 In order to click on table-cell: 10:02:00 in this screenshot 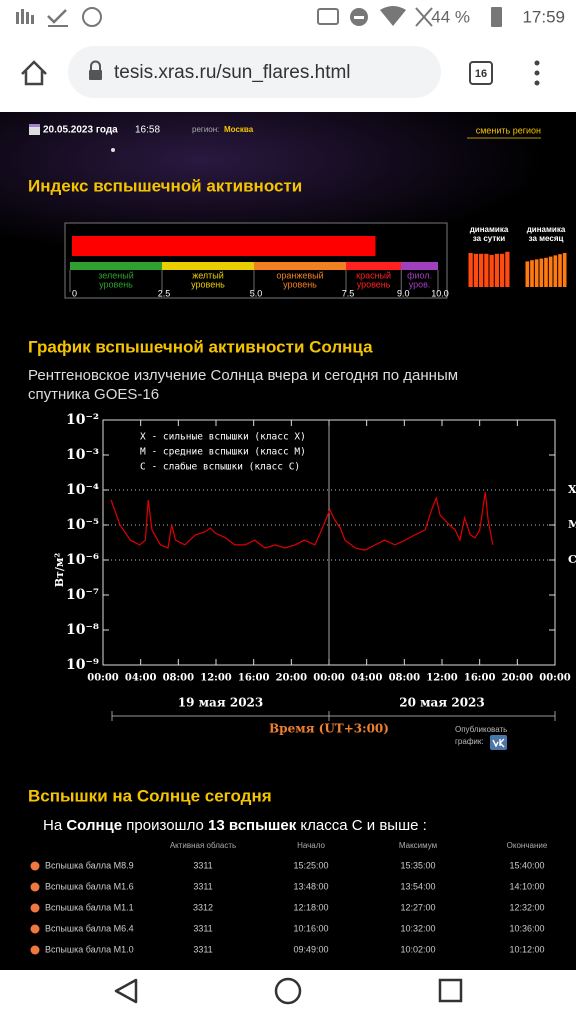, I will do `click(417, 949)`.